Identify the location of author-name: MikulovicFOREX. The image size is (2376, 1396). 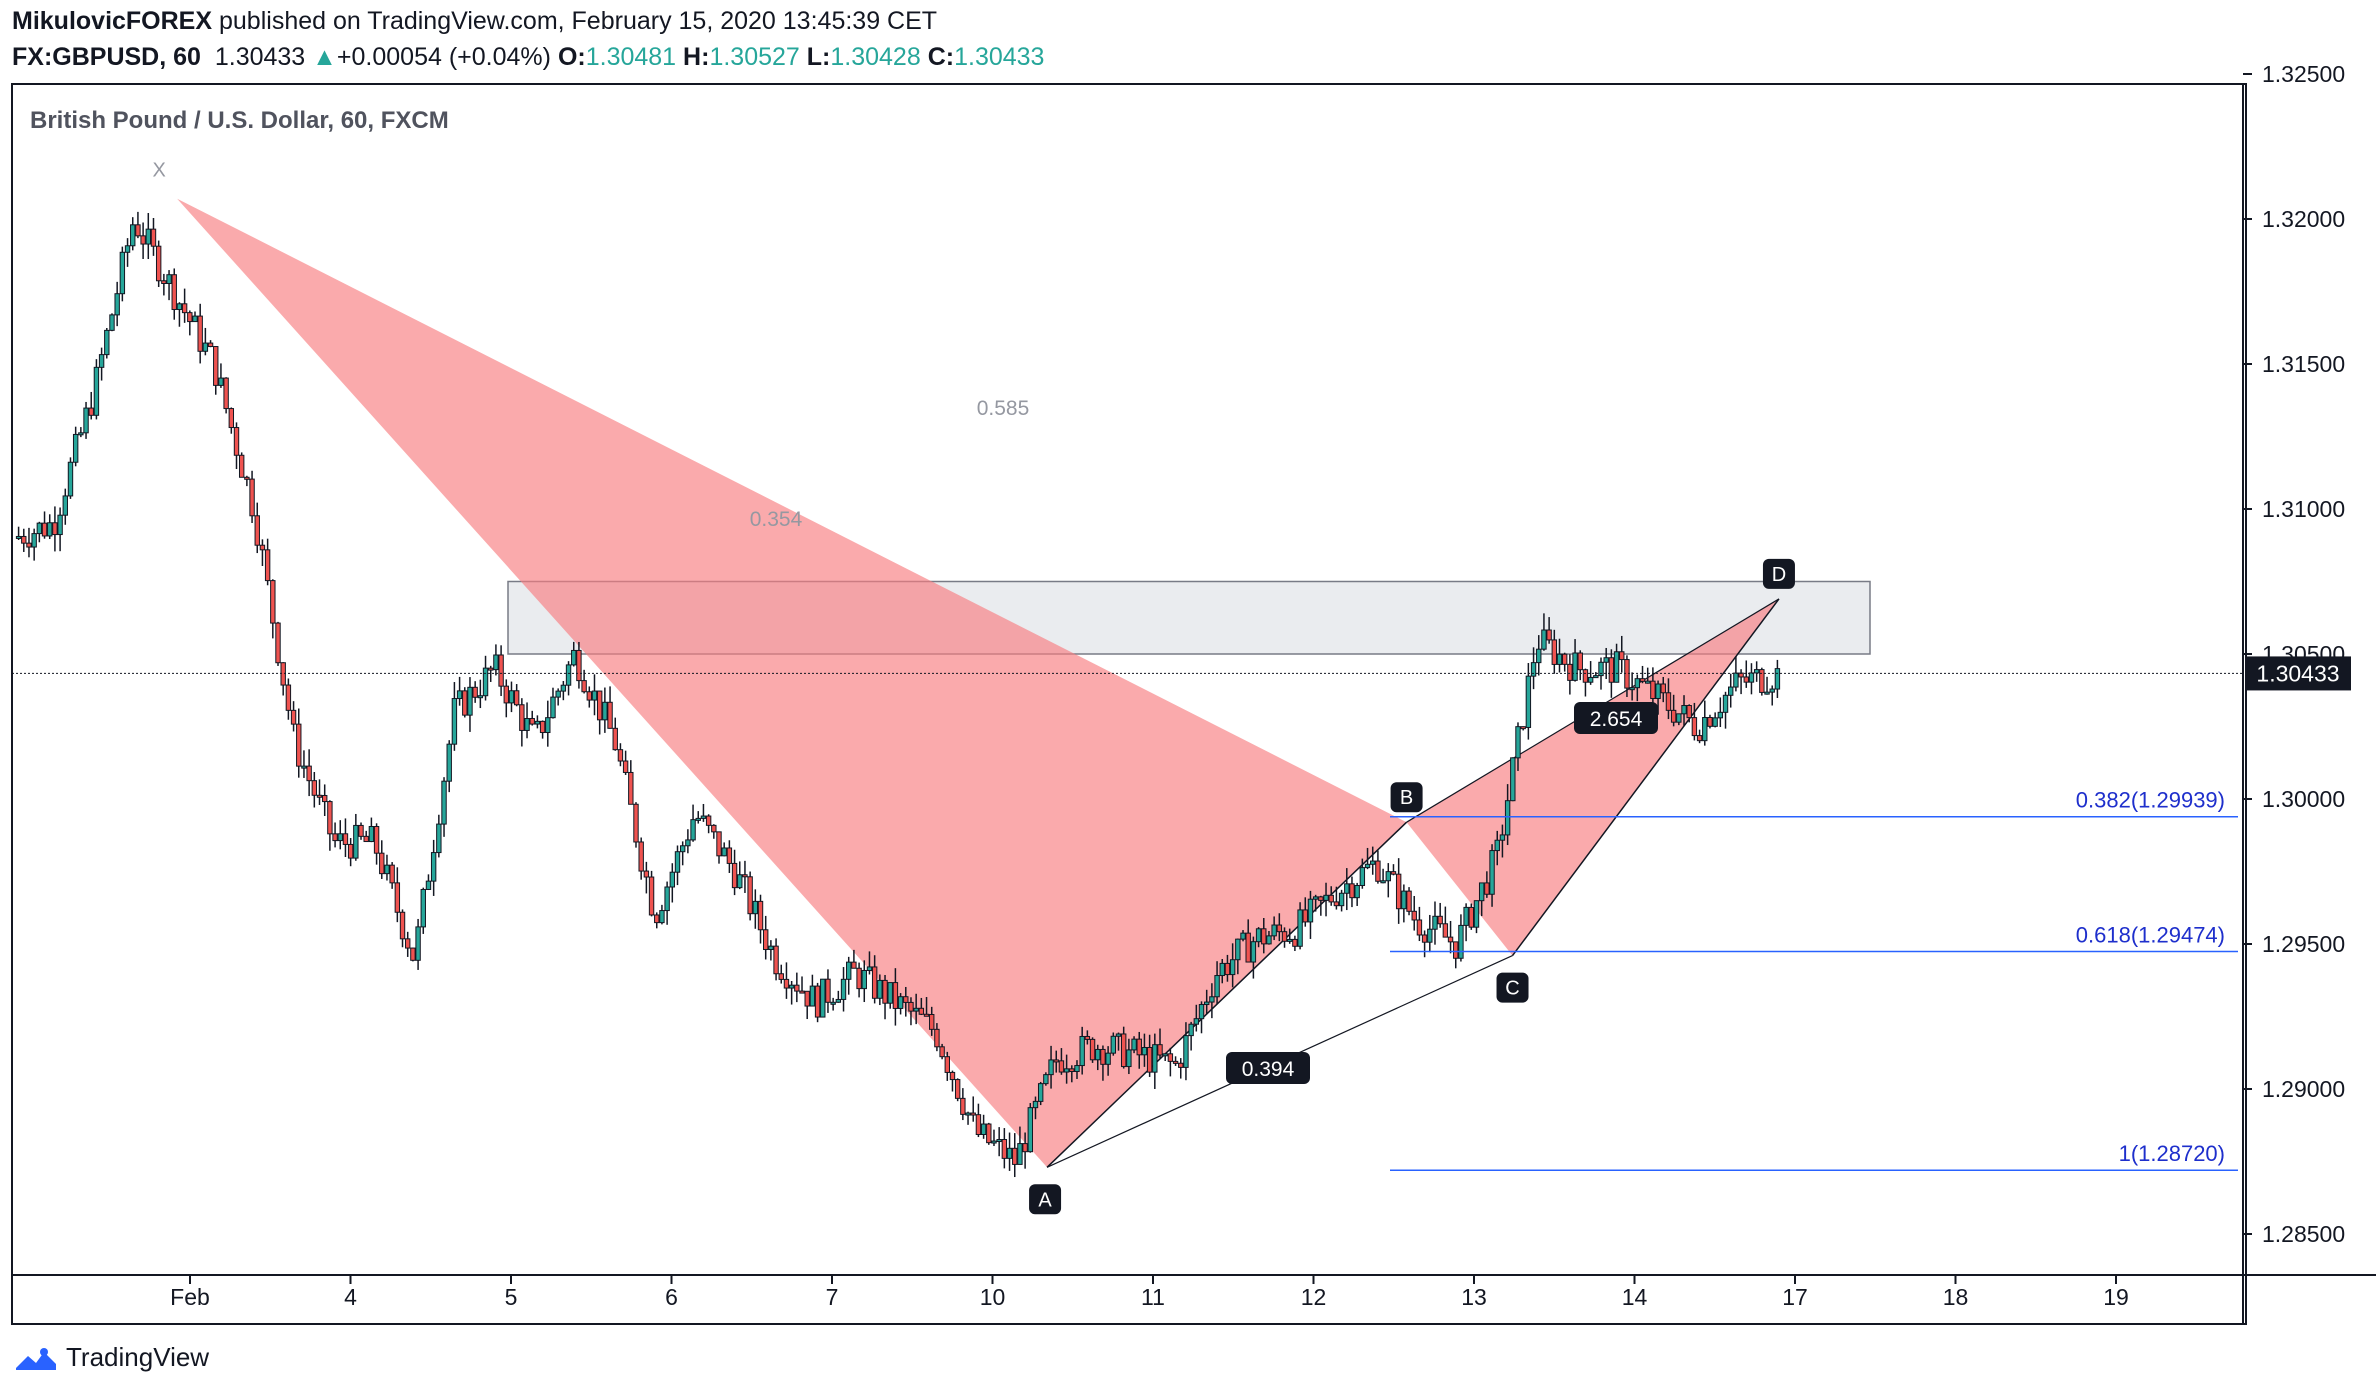
(112, 21).